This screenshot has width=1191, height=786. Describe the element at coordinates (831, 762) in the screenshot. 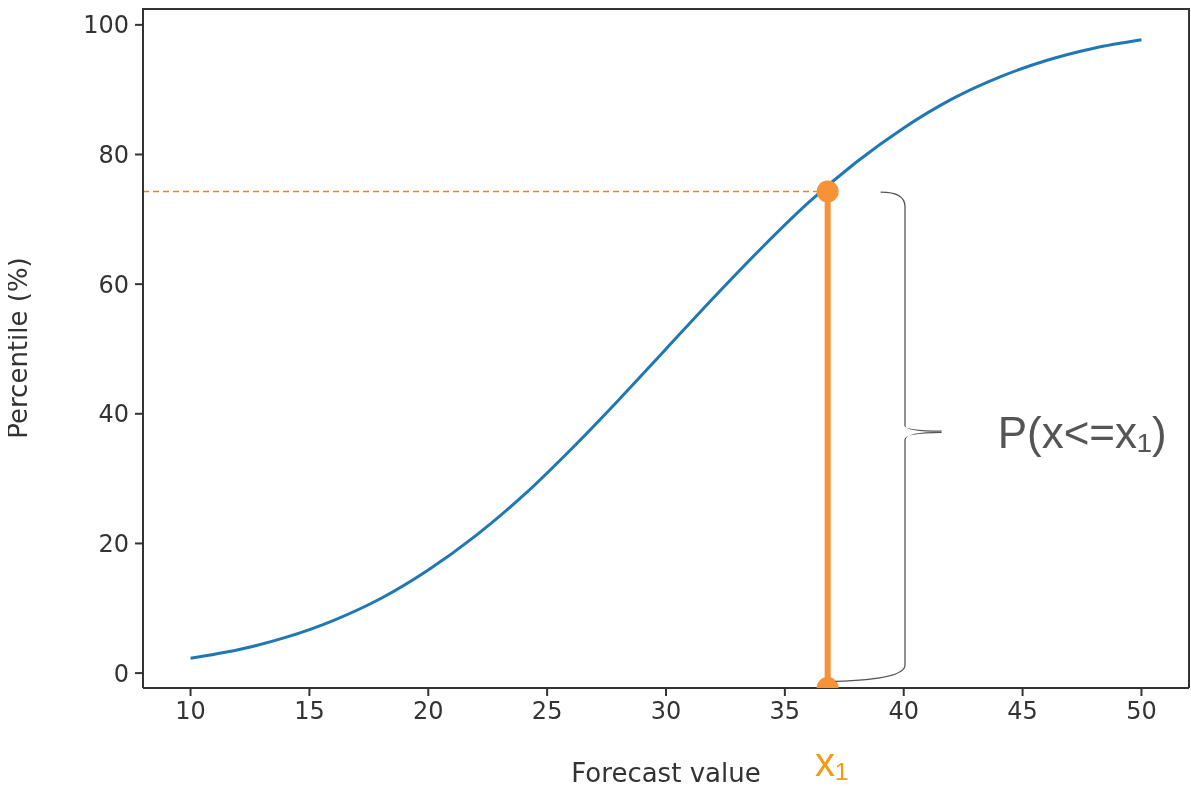

I see `text: x₁` at that location.